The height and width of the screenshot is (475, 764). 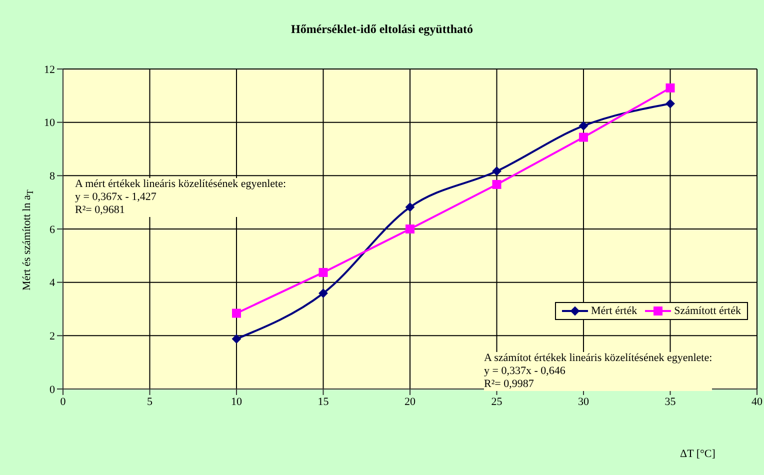 I want to click on x-tick-label: 30, so click(x=584, y=402).